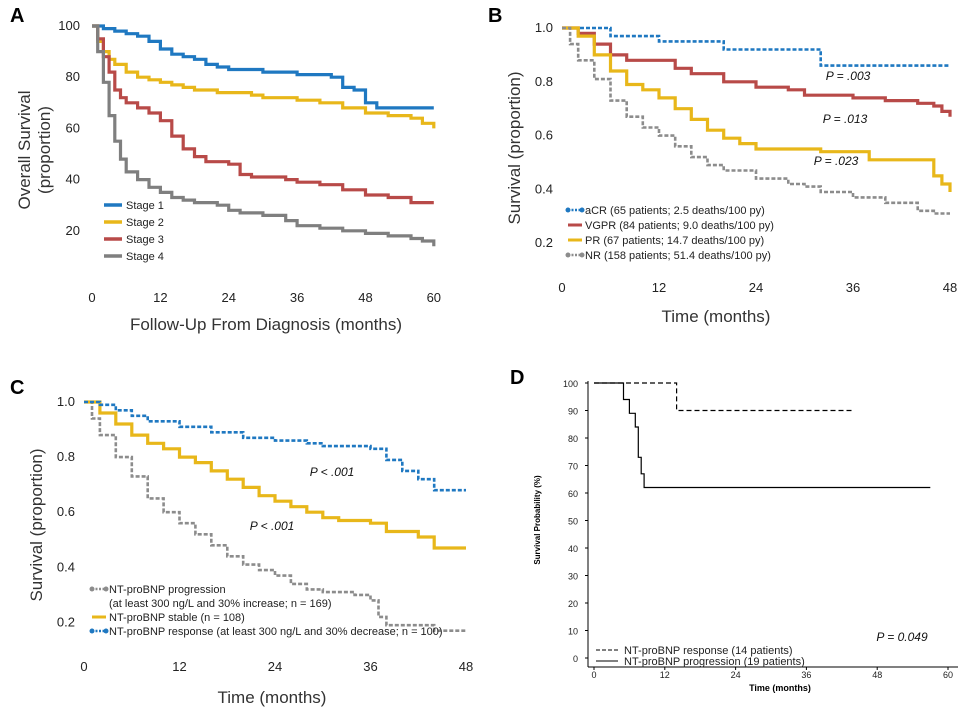  What do you see at coordinates (275, 666) in the screenshot?
I see `panel-c-x-tick-label: 24` at bounding box center [275, 666].